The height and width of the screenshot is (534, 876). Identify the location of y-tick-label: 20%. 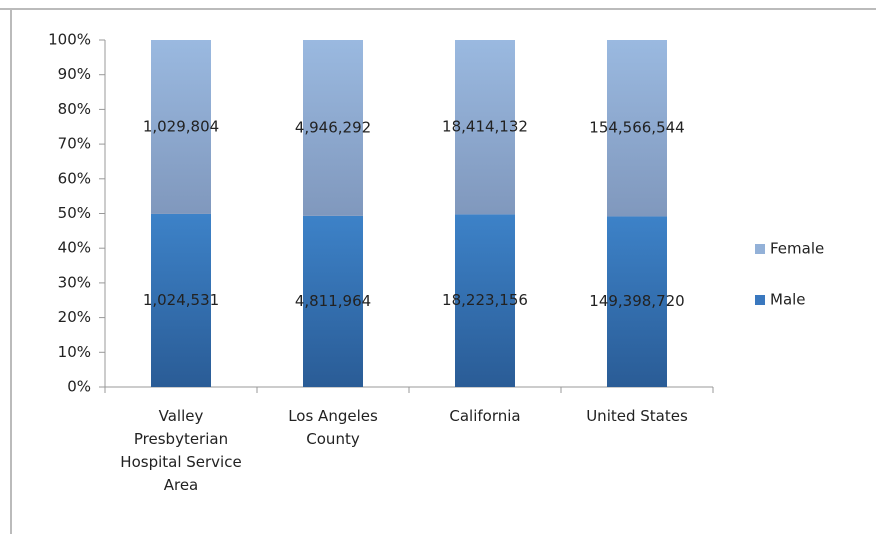
(74, 317).